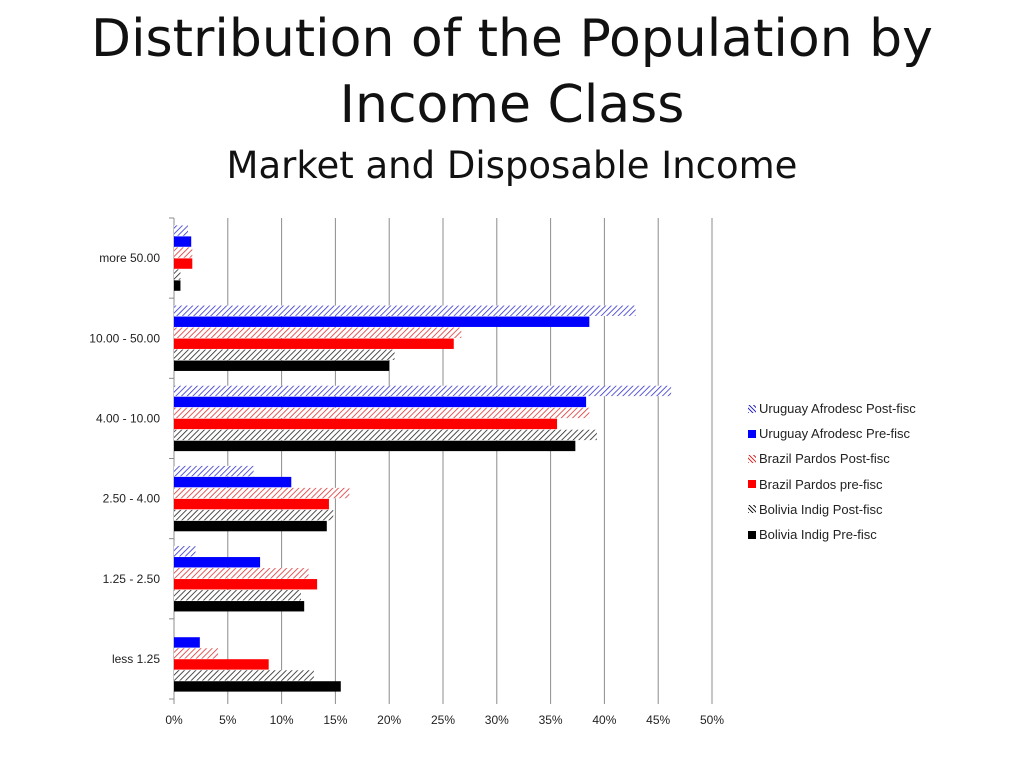 The height and width of the screenshot is (768, 1024). Describe the element at coordinates (282, 720) in the screenshot. I see `x-tick-label: 10%` at that location.